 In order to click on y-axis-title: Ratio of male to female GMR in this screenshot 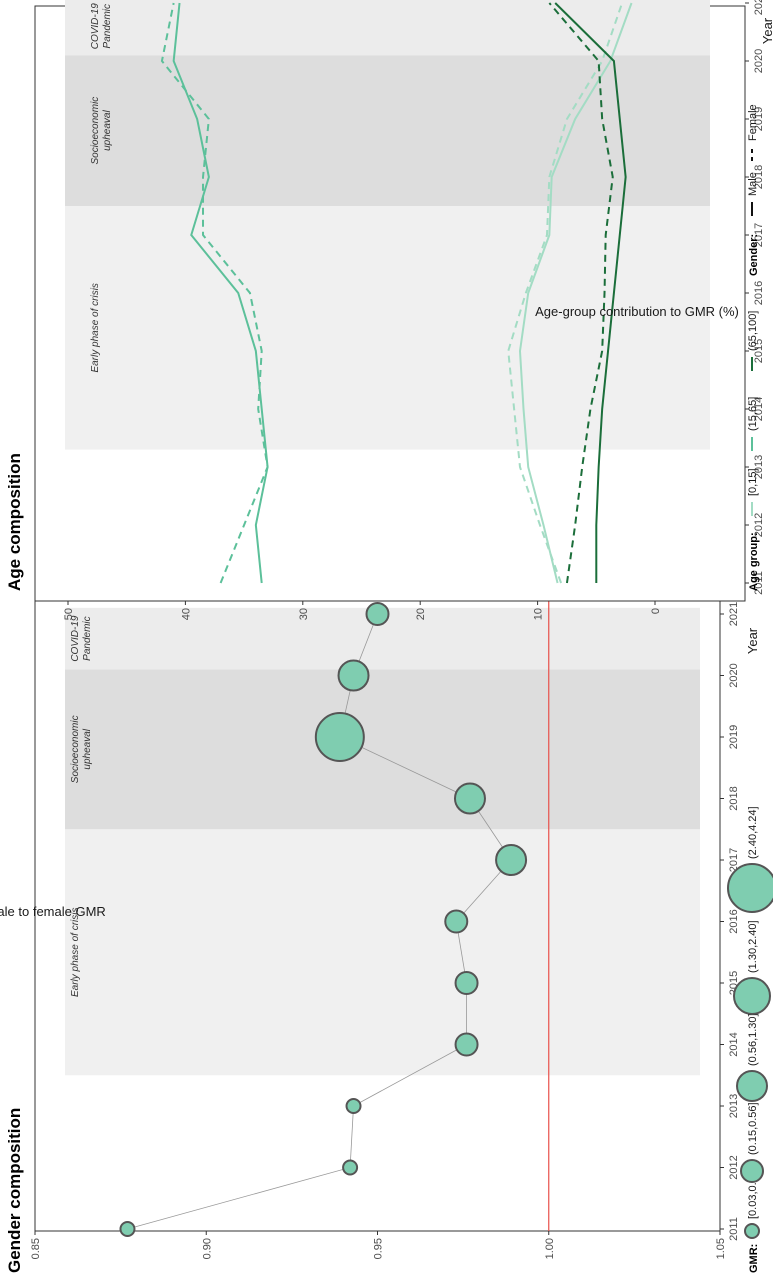, I will do `click(53, 911)`.